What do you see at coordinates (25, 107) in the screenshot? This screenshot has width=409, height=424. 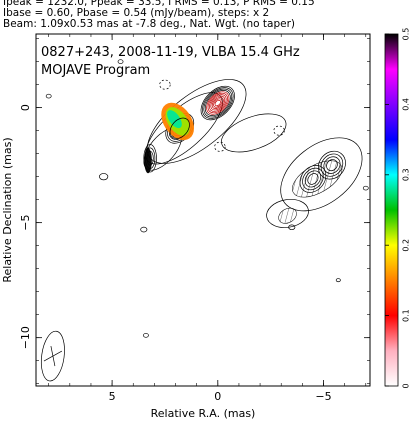 I see `y-tick-label: 0` at bounding box center [25, 107].